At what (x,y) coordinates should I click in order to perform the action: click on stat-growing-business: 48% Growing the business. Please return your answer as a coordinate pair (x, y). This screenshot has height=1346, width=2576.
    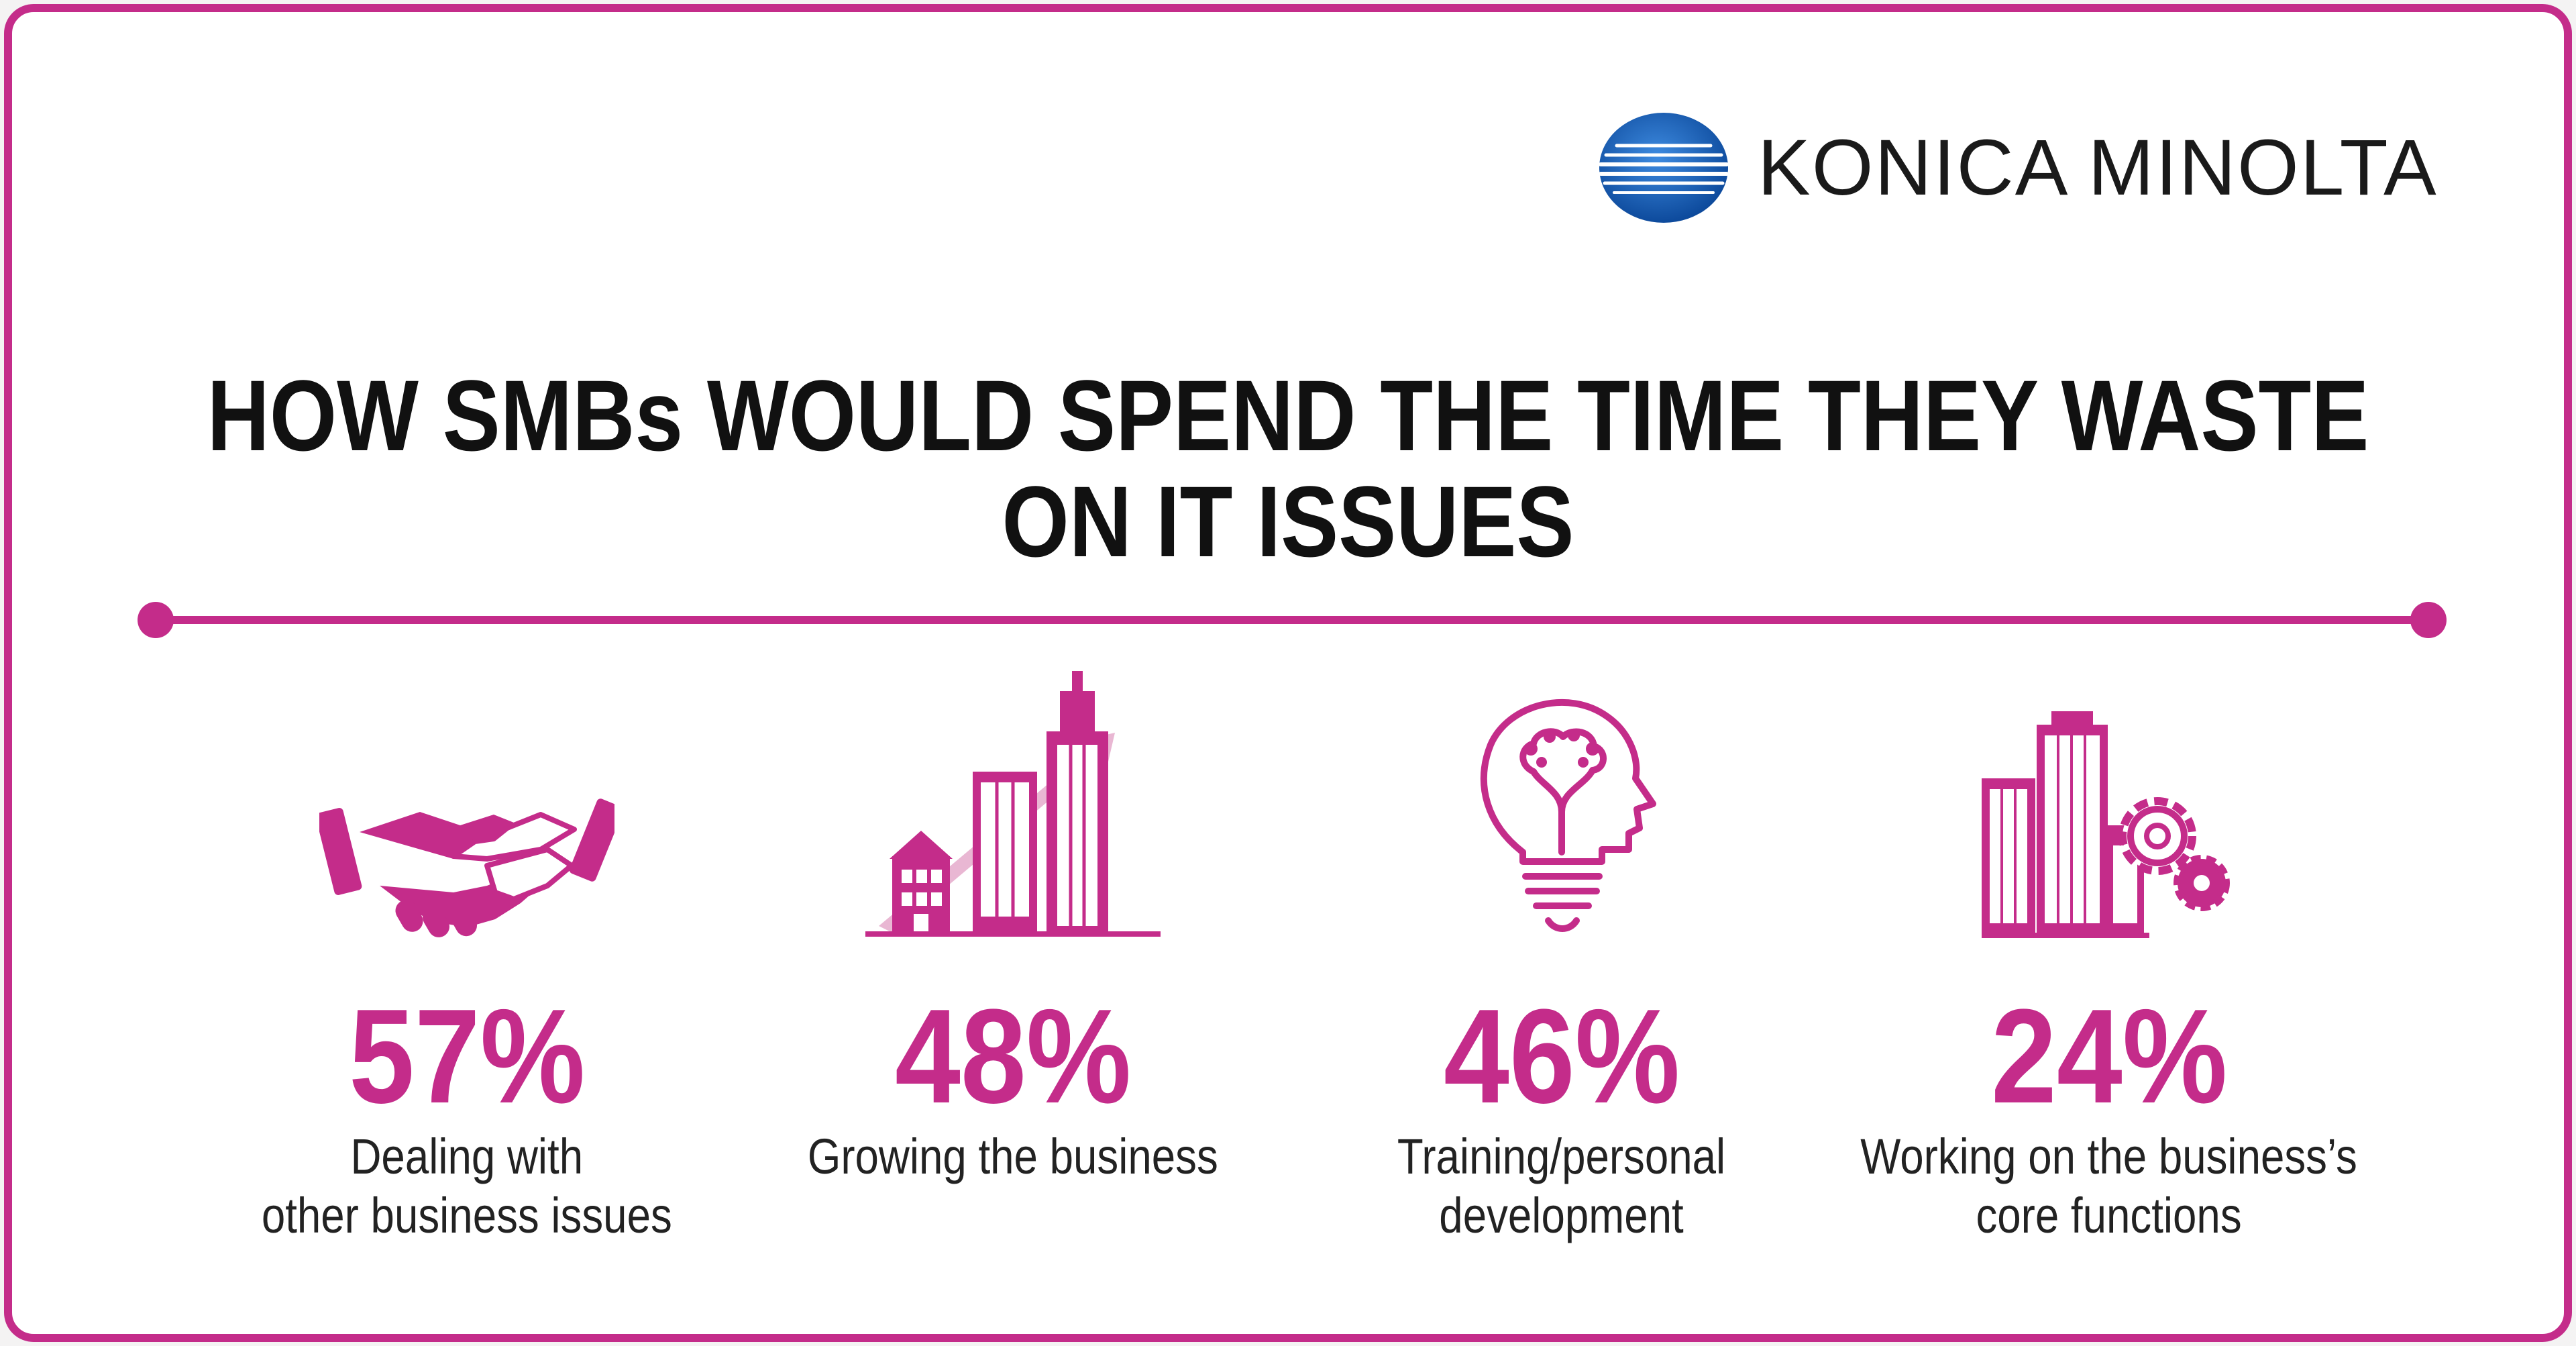
    Looking at the image, I should click on (1013, 922).